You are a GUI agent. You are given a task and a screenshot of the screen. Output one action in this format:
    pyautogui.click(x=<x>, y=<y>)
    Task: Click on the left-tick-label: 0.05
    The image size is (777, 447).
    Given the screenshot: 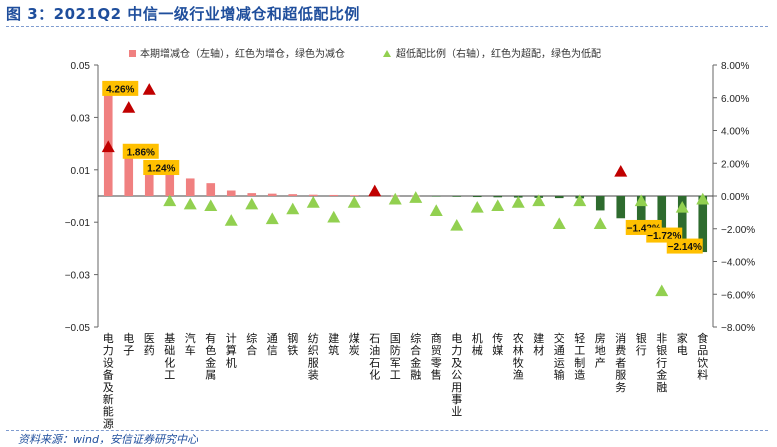 What is the action you would take?
    pyautogui.click(x=81, y=66)
    